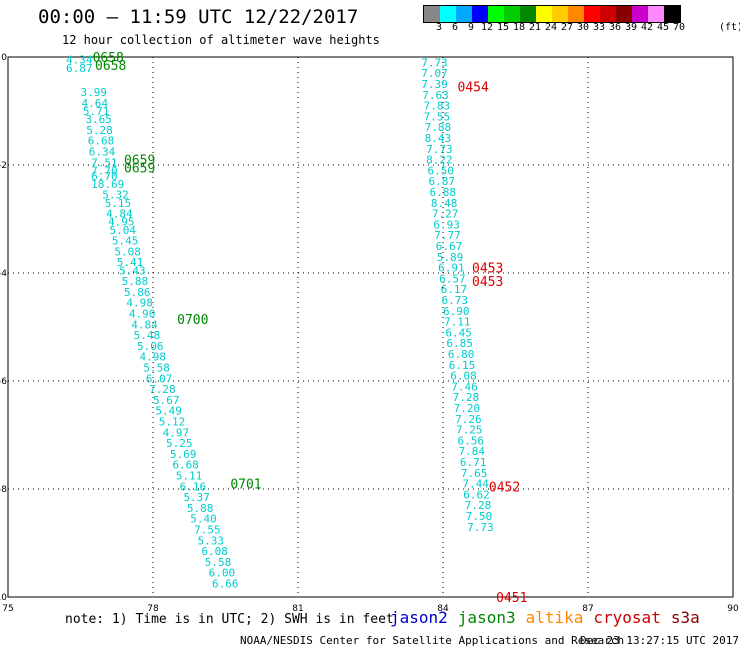 Image resolution: width=740 pixels, height=650 pixels. What do you see at coordinates (435, 95) in the screenshot?
I see `swh-value-label: 7.63` at bounding box center [435, 95].